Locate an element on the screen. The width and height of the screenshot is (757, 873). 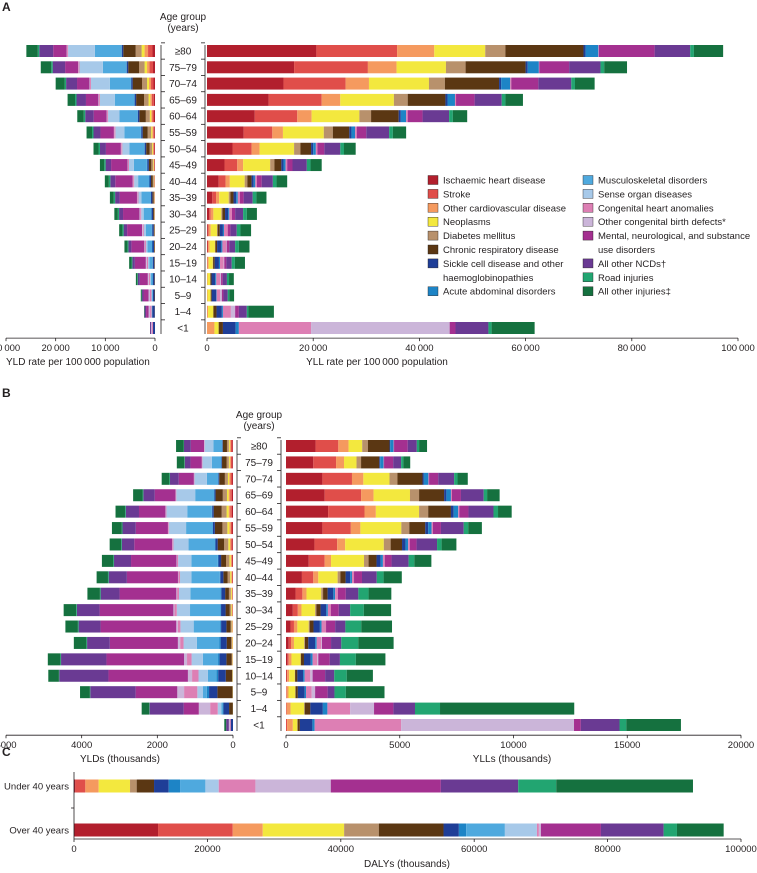
age-group-label: ≥80 is located at coordinates (183, 52).